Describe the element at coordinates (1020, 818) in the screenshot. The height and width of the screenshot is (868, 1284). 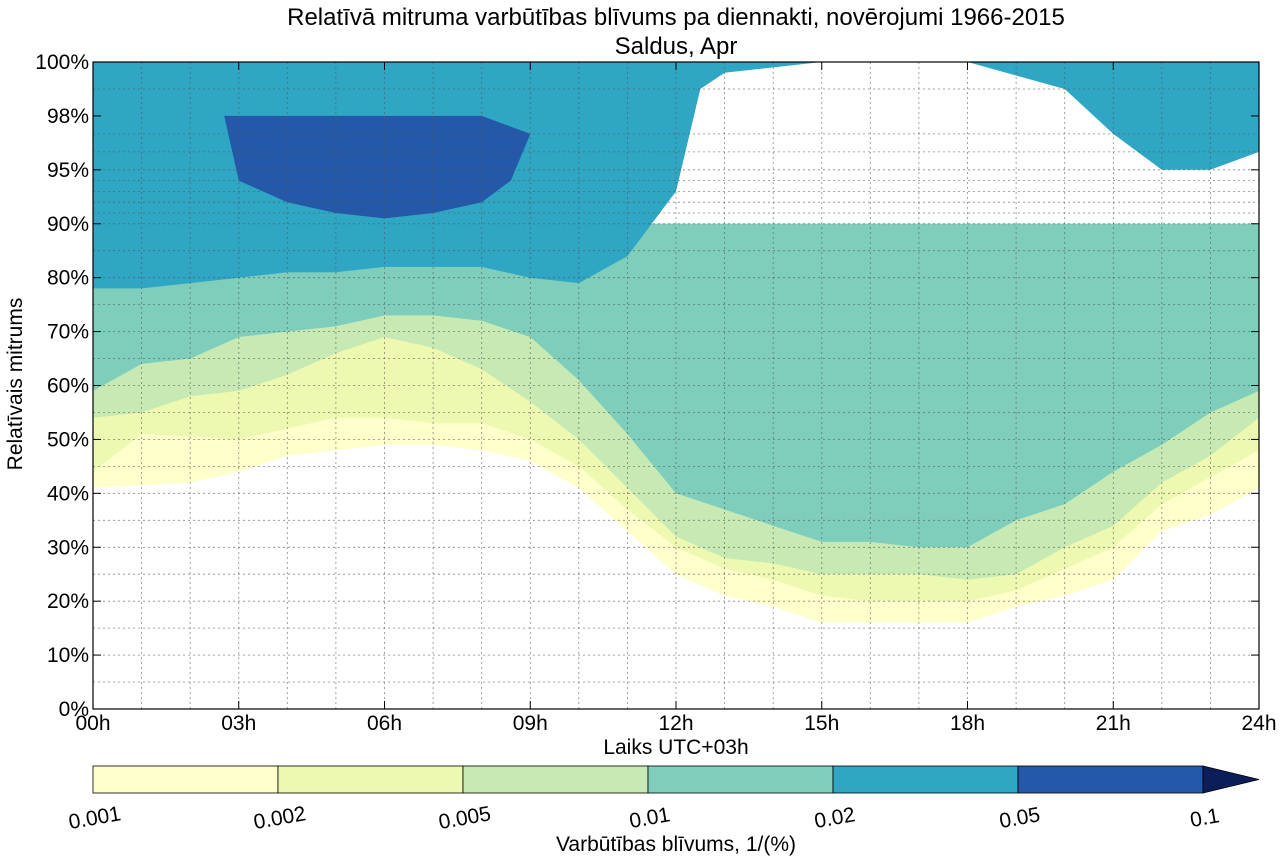
I see `colorbar-tick-label: 0.05` at that location.